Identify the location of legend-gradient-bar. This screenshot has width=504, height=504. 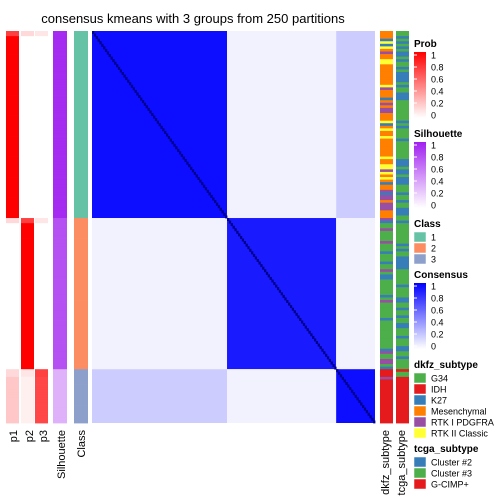
(420, 175).